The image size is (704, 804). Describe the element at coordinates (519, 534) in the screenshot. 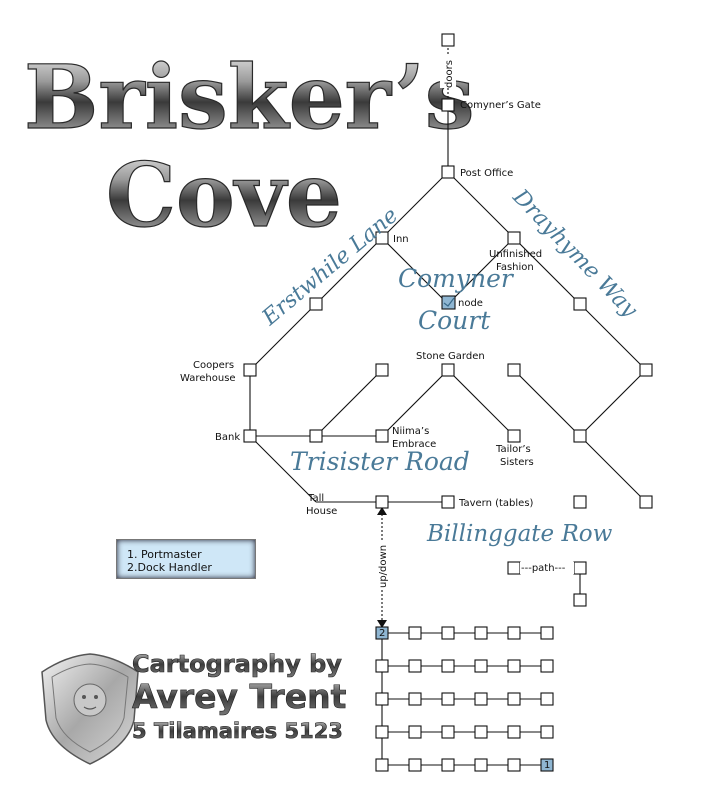

I see `street-billinggate-row: Billinggate Row` at that location.